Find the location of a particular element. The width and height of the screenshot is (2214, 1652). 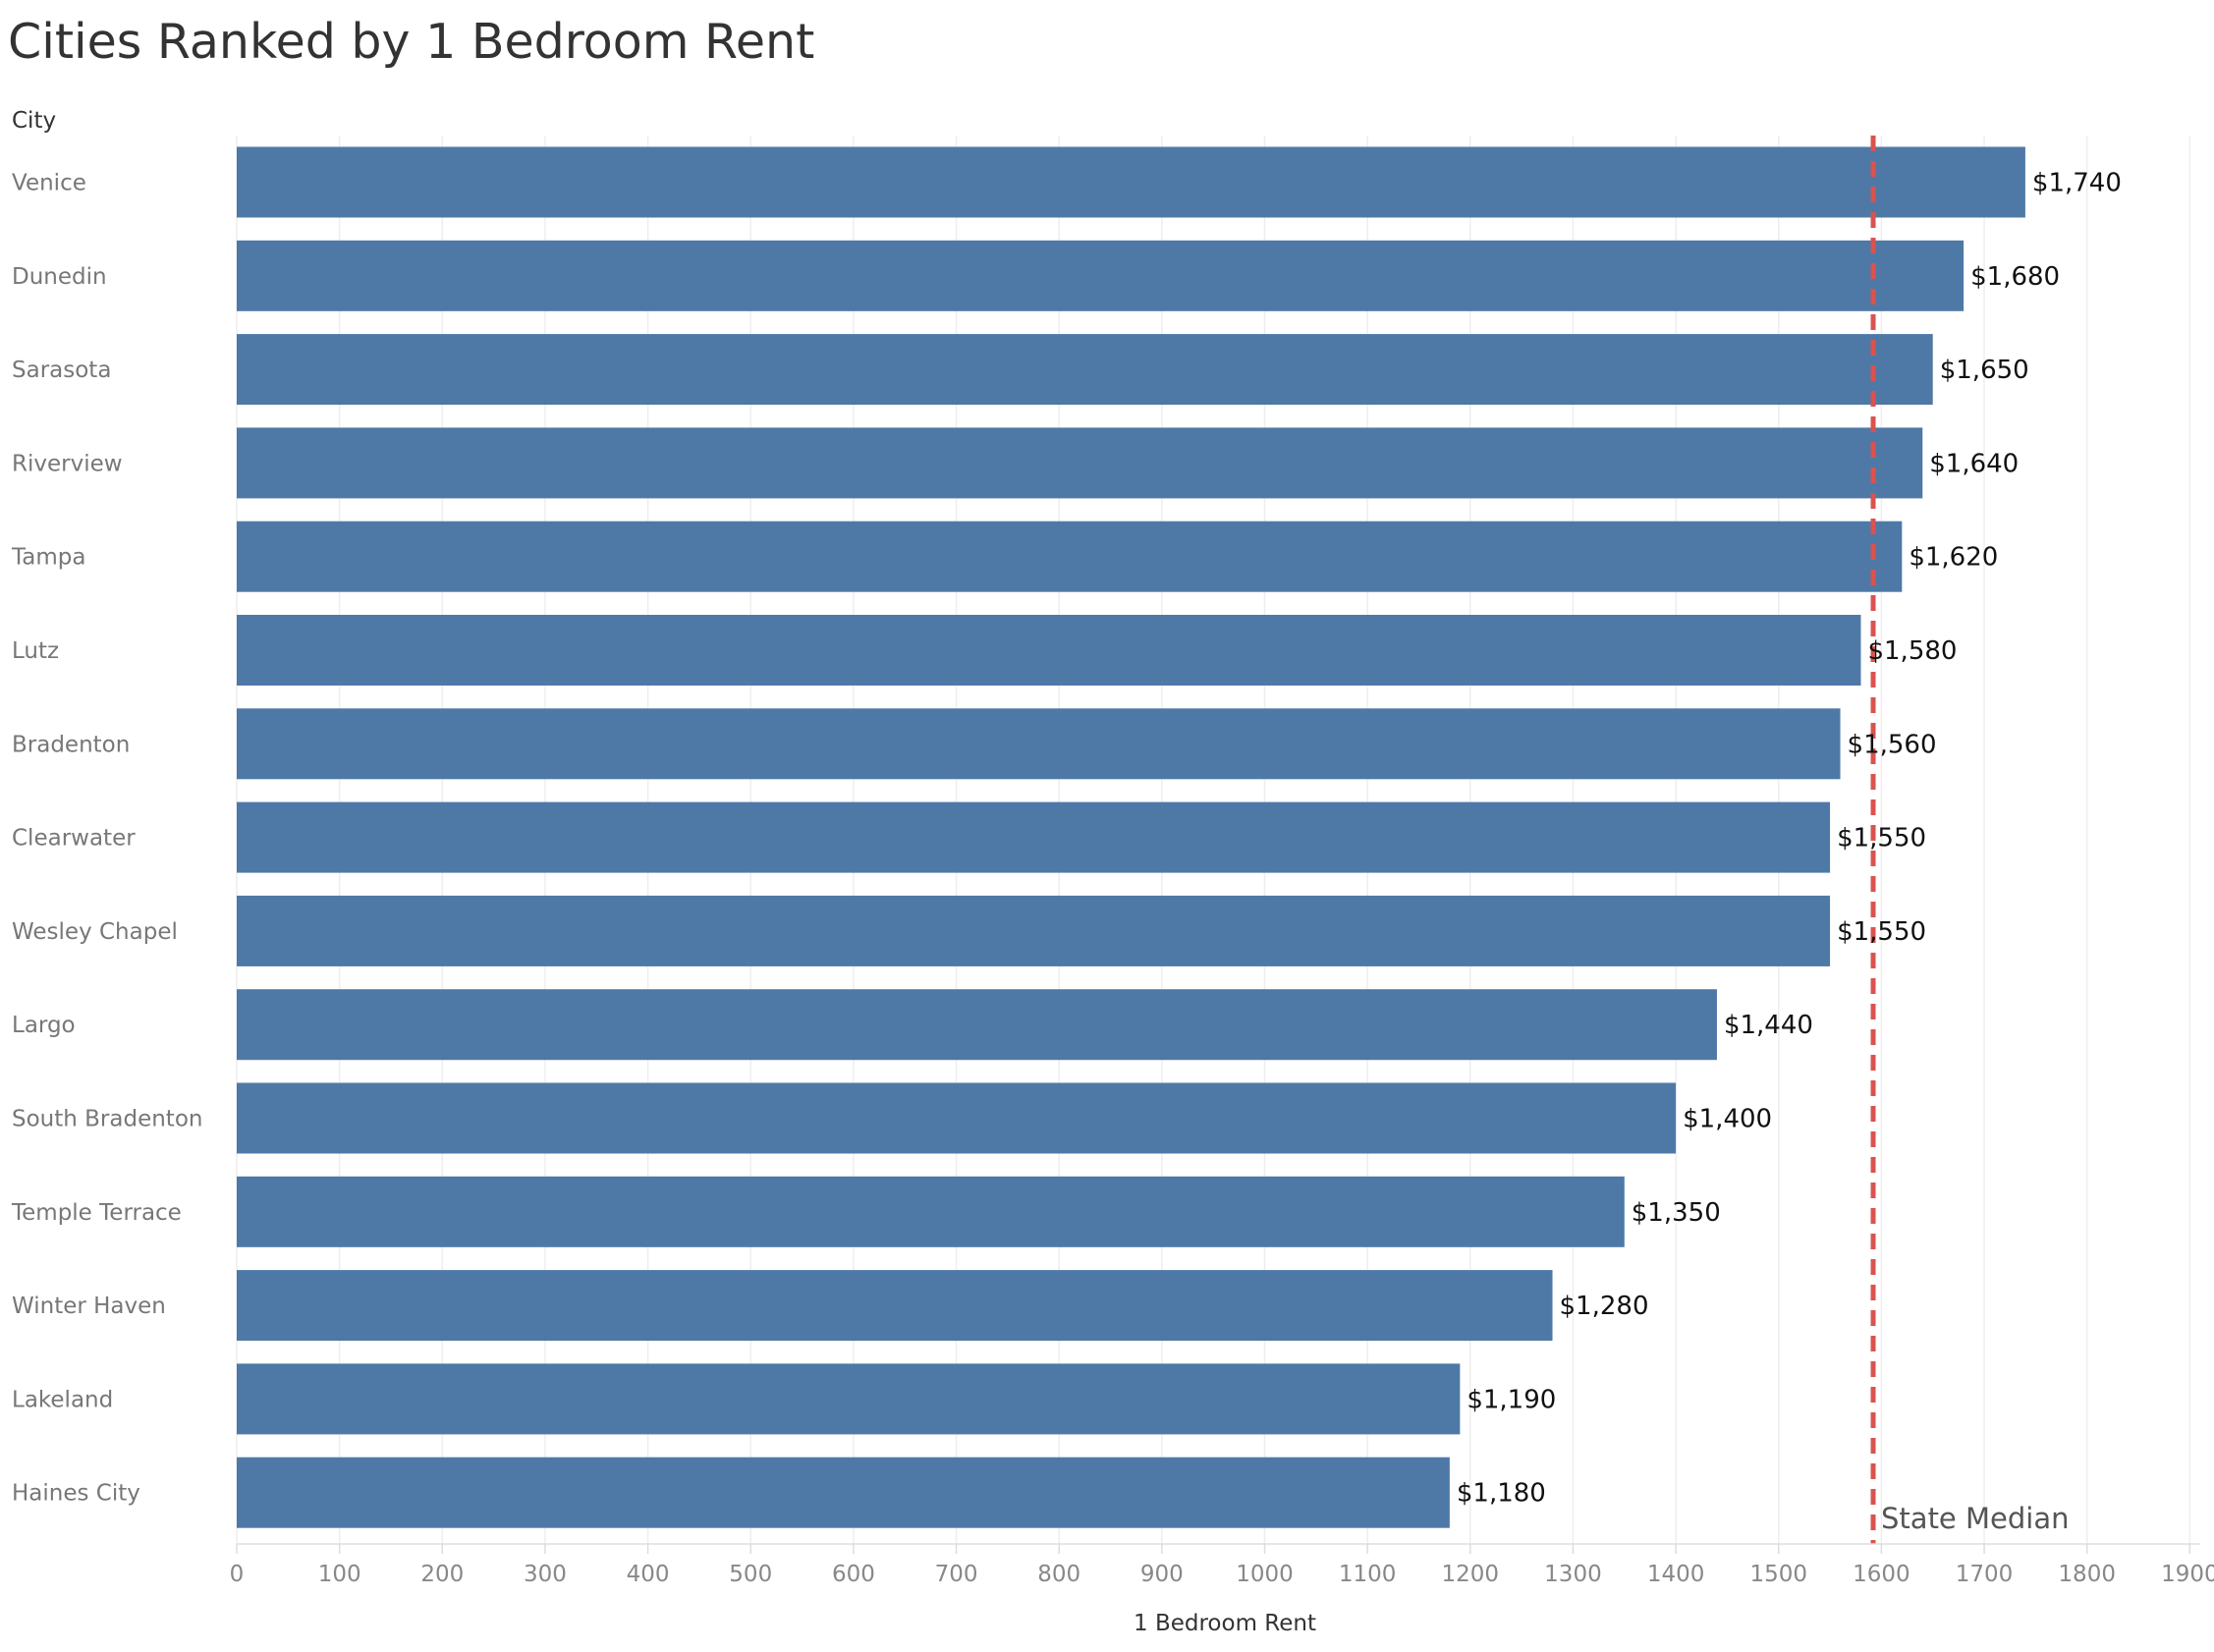

tick-label: 300 is located at coordinates (545, 1575).